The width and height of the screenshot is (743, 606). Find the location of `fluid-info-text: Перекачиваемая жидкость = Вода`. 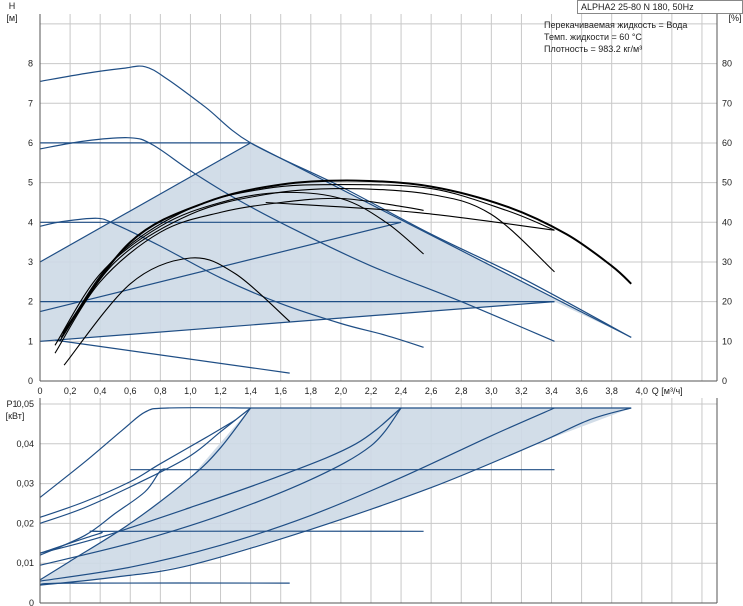

fluid-info-text: Перекачиваемая жидкость = Вода is located at coordinates (616, 25).